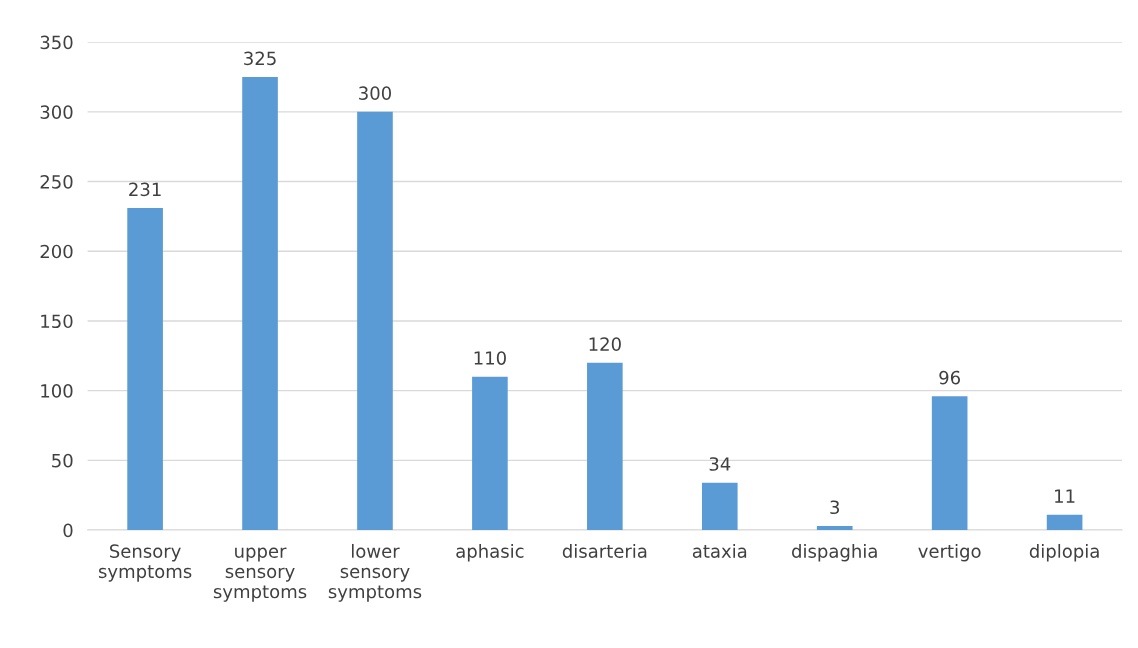 The width and height of the screenshot is (1138, 648). Describe the element at coordinates (56, 251) in the screenshot. I see `y-tick-label: 200` at that location.